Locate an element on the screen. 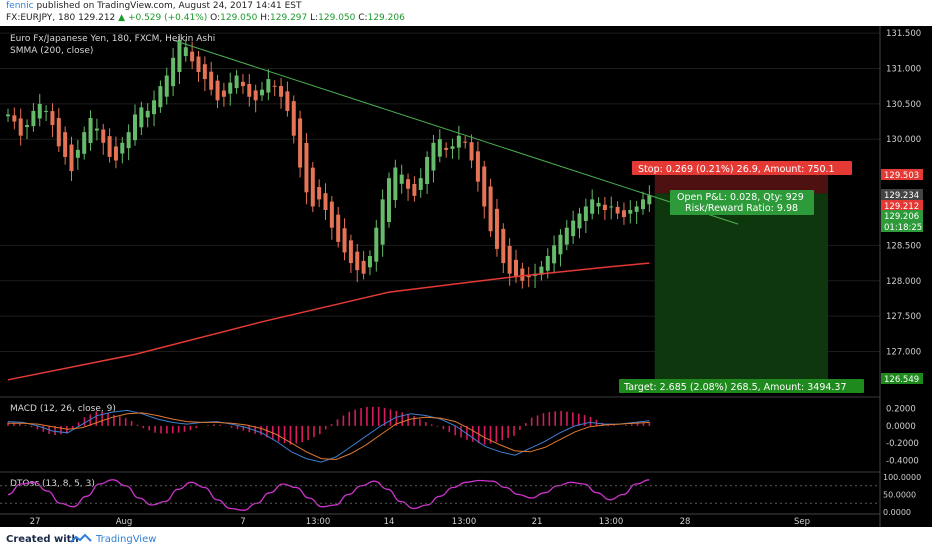  dtosc-tick-label: 100.0000 is located at coordinates (902, 477).